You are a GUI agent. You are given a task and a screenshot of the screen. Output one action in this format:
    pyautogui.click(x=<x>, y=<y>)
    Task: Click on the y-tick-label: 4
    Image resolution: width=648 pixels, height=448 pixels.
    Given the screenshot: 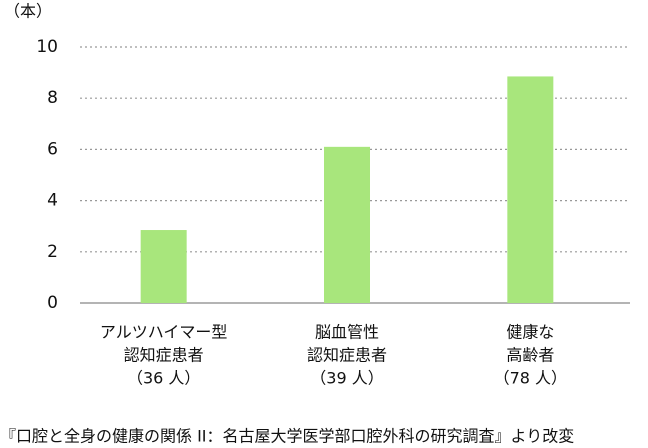 What is the action you would take?
    pyautogui.click(x=52, y=201)
    